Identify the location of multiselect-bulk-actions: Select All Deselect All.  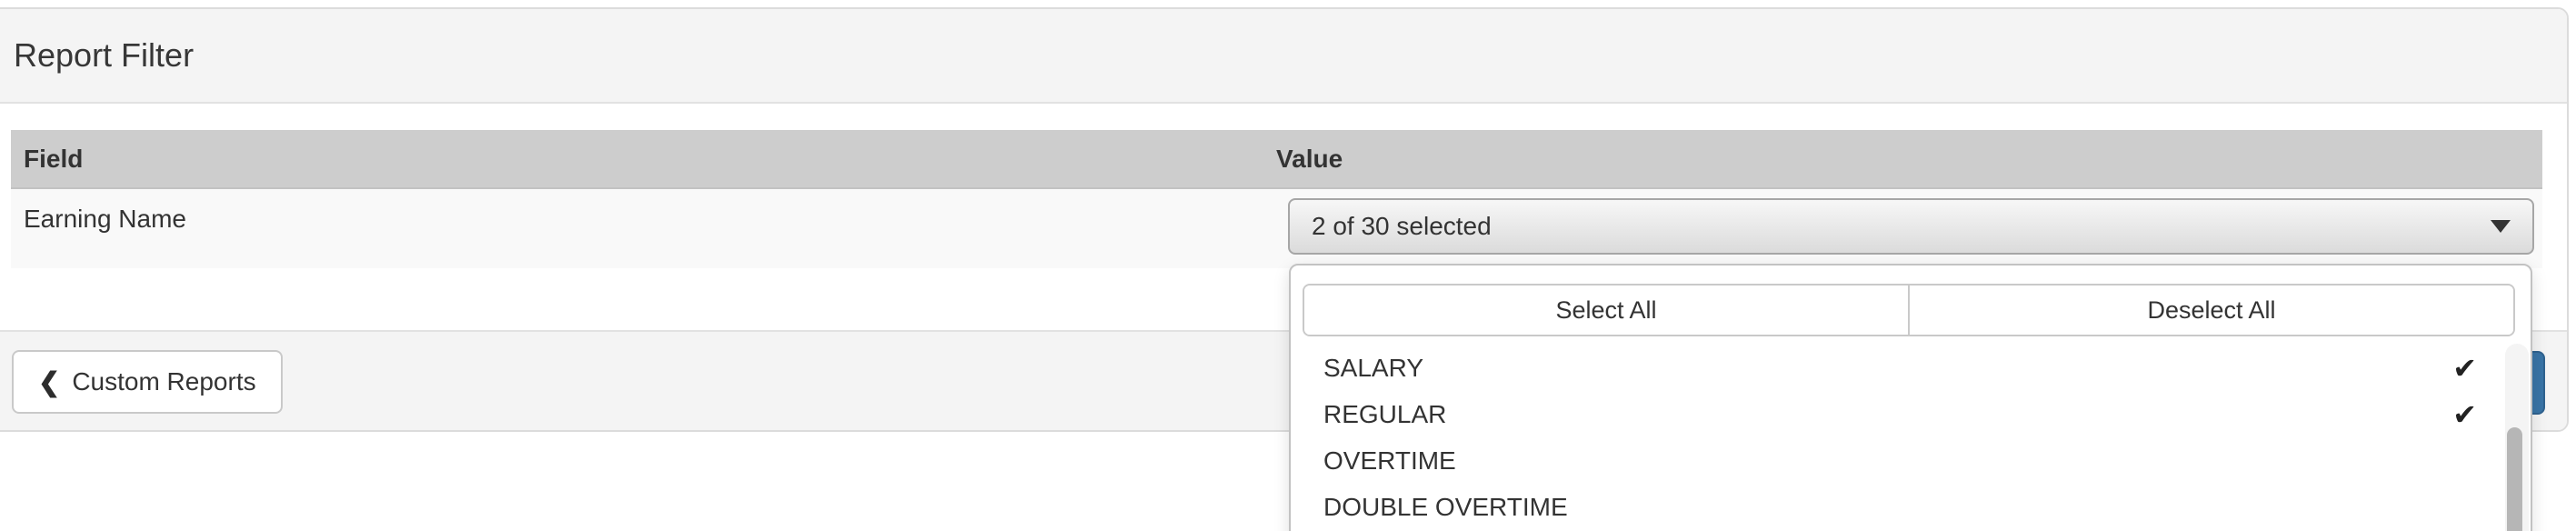
(1909, 310).